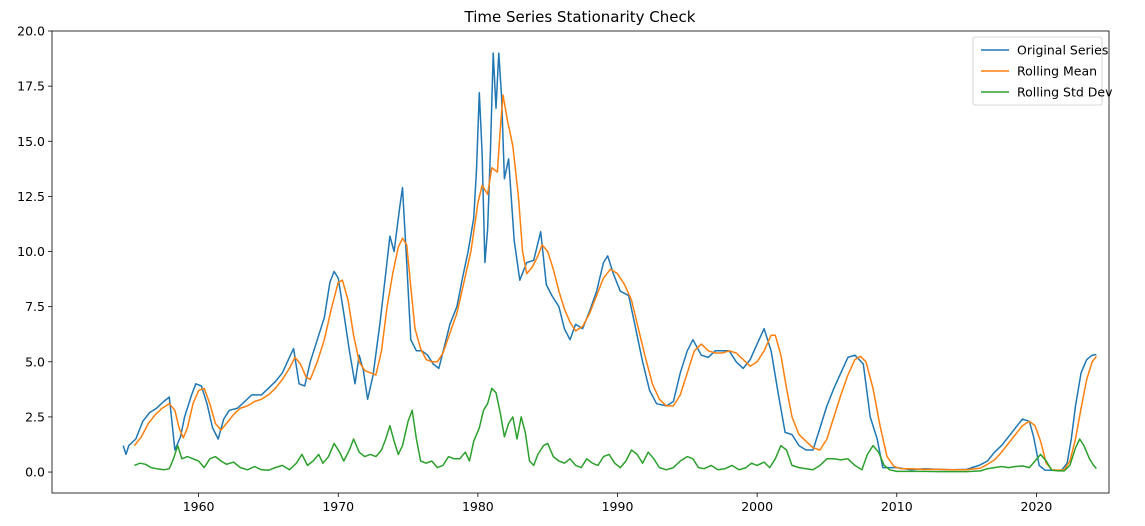  Describe the element at coordinates (1036, 506) in the screenshot. I see `x-tick-label: 2020` at that location.